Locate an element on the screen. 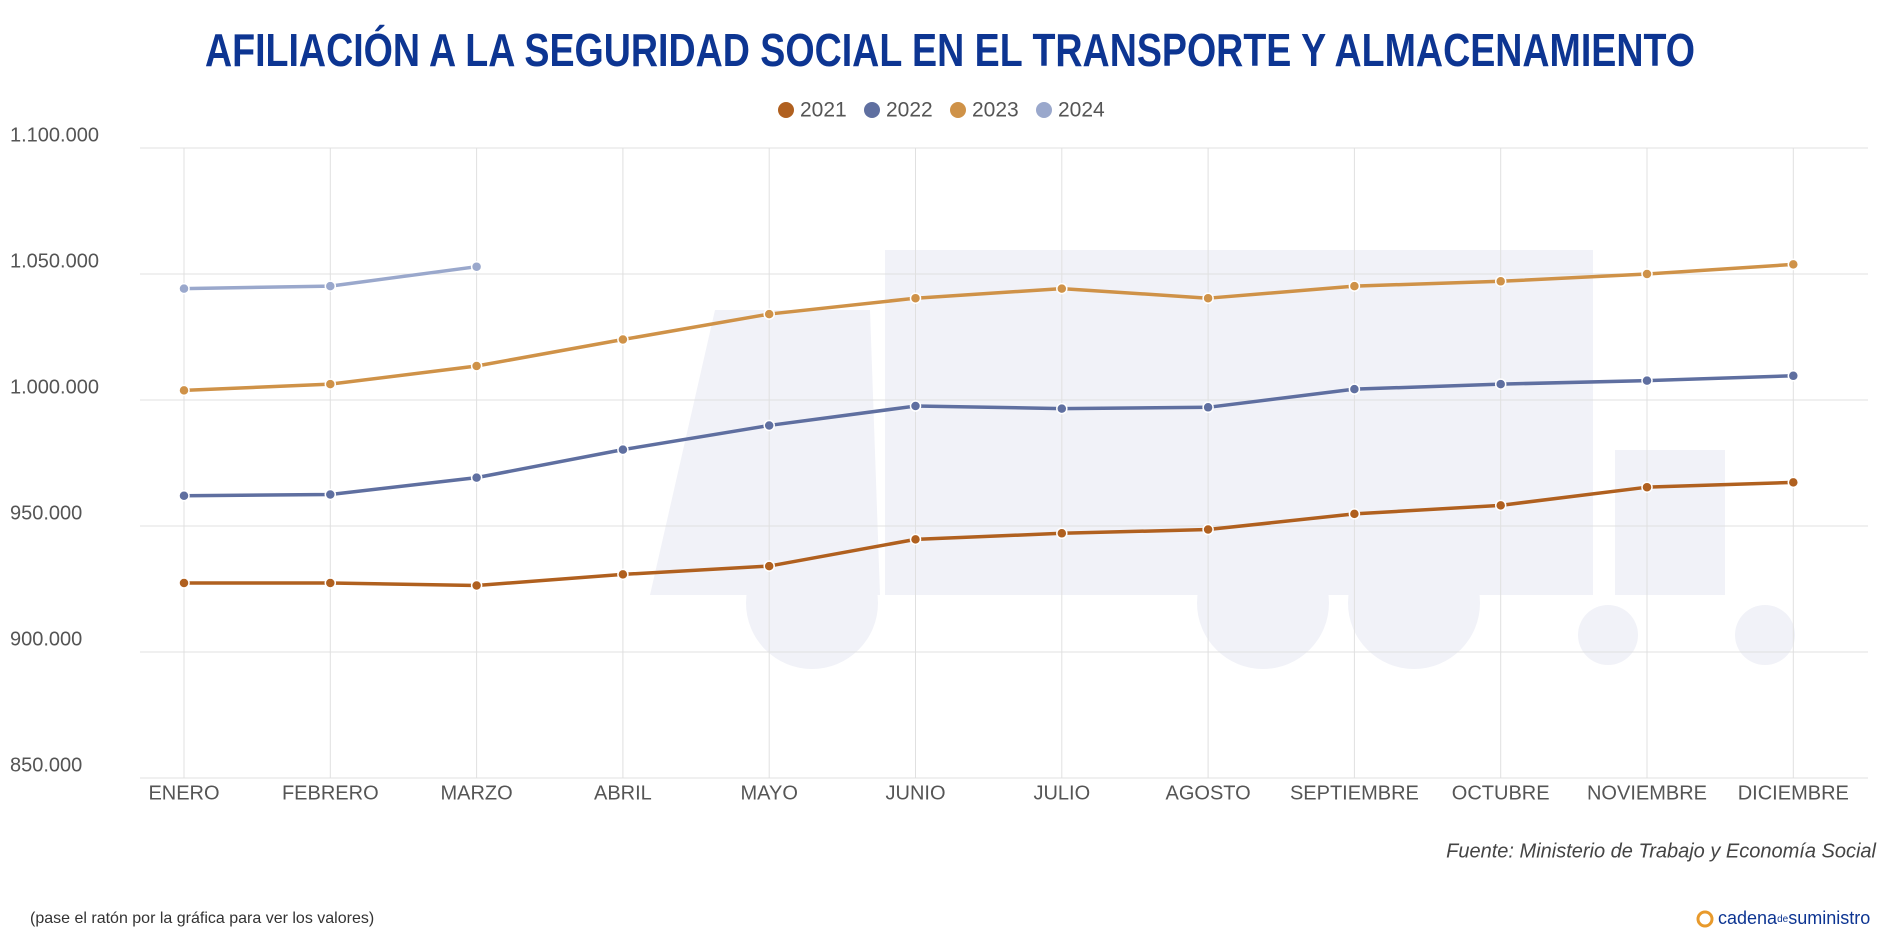 The height and width of the screenshot is (950, 1900). brand-part: suministro is located at coordinates (1829, 918).